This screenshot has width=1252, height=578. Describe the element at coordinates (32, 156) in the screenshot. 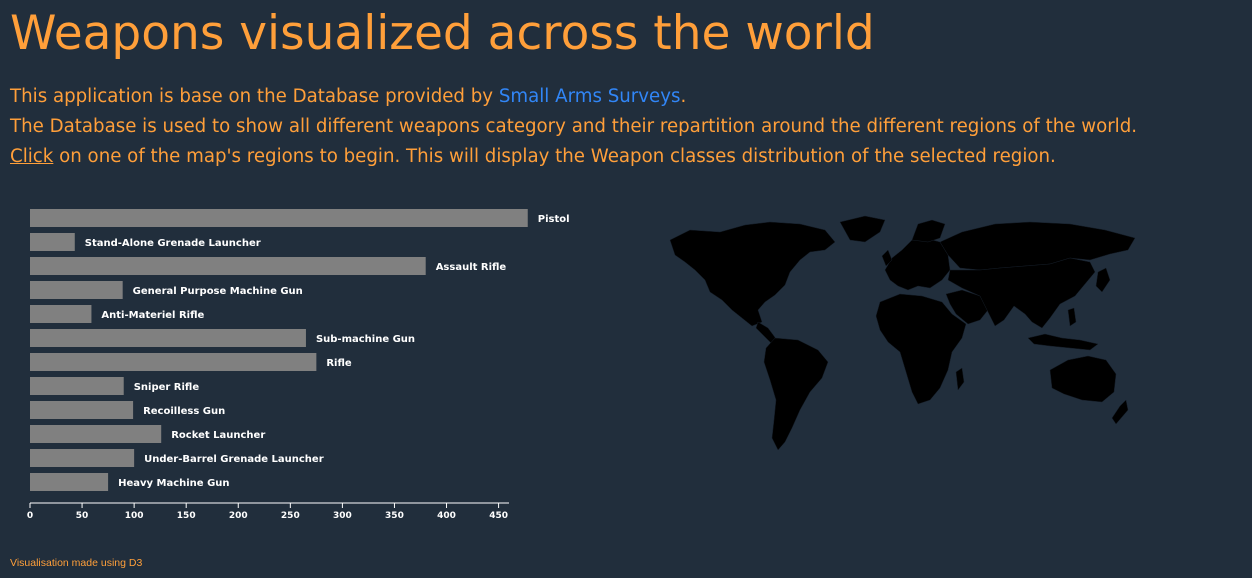

I see `click-link: Click` at that location.